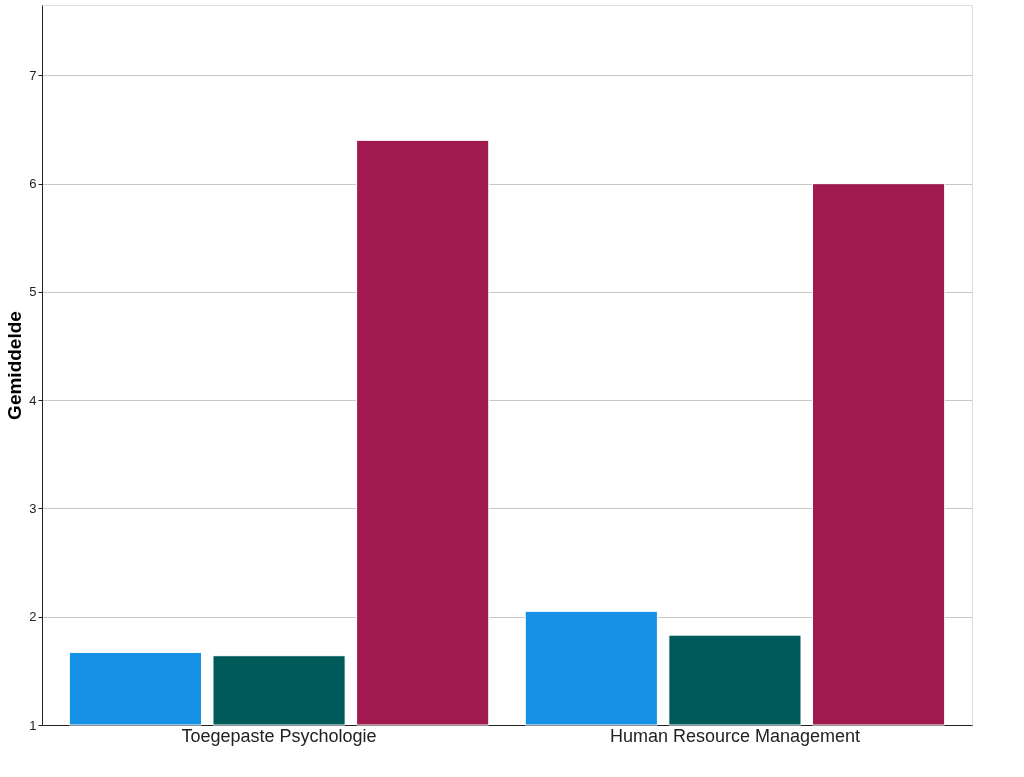  What do you see at coordinates (33, 508) in the screenshot?
I see `y-tick-label: 3` at bounding box center [33, 508].